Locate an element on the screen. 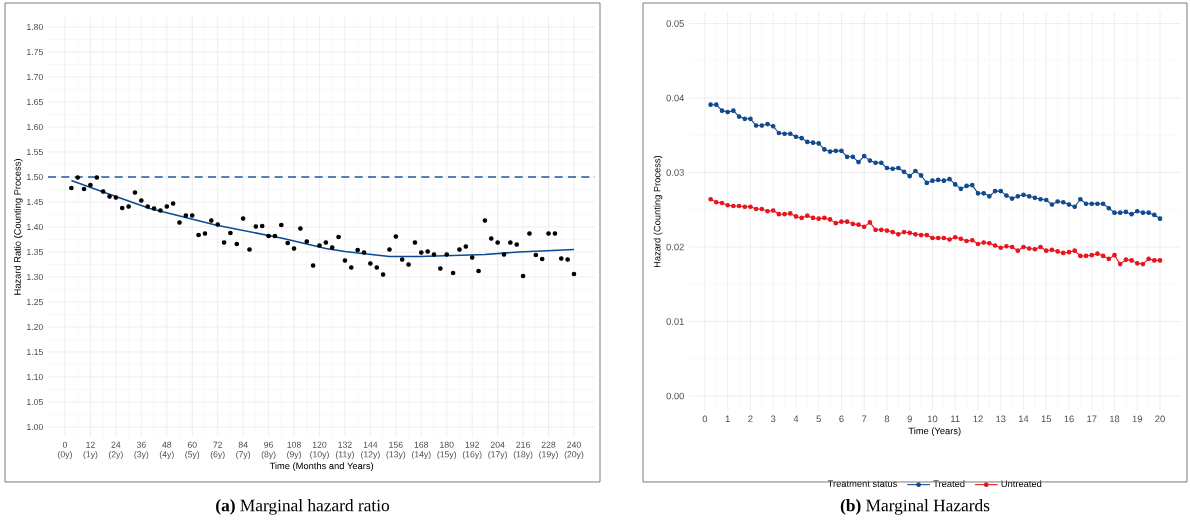 This screenshot has height=527, width=1190. y-tick-label: 1.30 is located at coordinates (35, 277).